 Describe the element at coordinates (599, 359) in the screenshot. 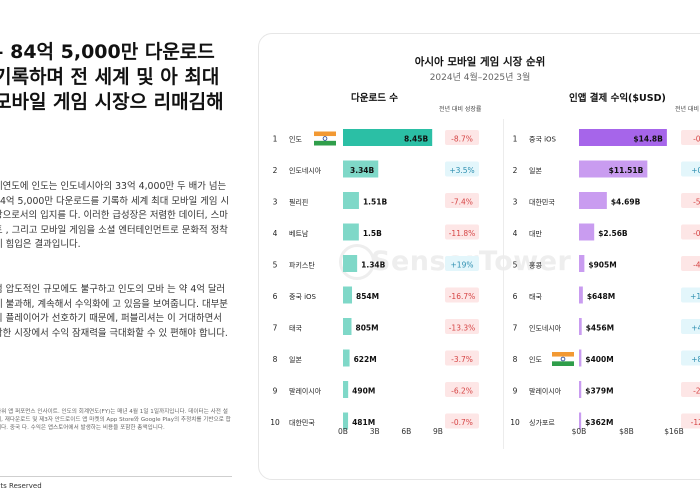

I see `revenue-value-label: $400M` at that location.